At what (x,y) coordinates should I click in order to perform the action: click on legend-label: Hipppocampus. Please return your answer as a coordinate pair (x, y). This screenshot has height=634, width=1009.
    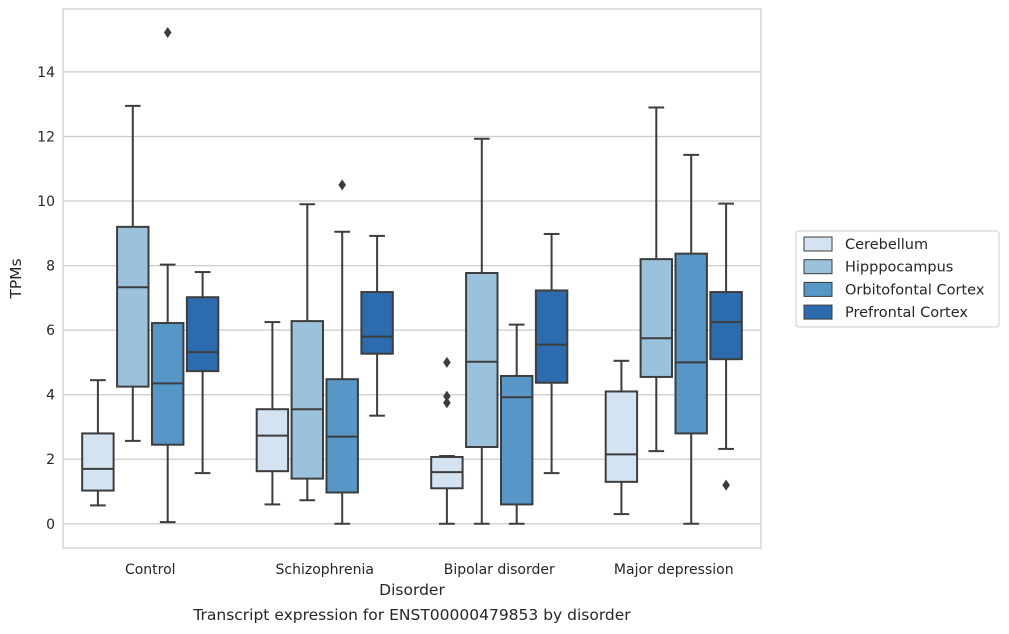
    Looking at the image, I should click on (899, 268).